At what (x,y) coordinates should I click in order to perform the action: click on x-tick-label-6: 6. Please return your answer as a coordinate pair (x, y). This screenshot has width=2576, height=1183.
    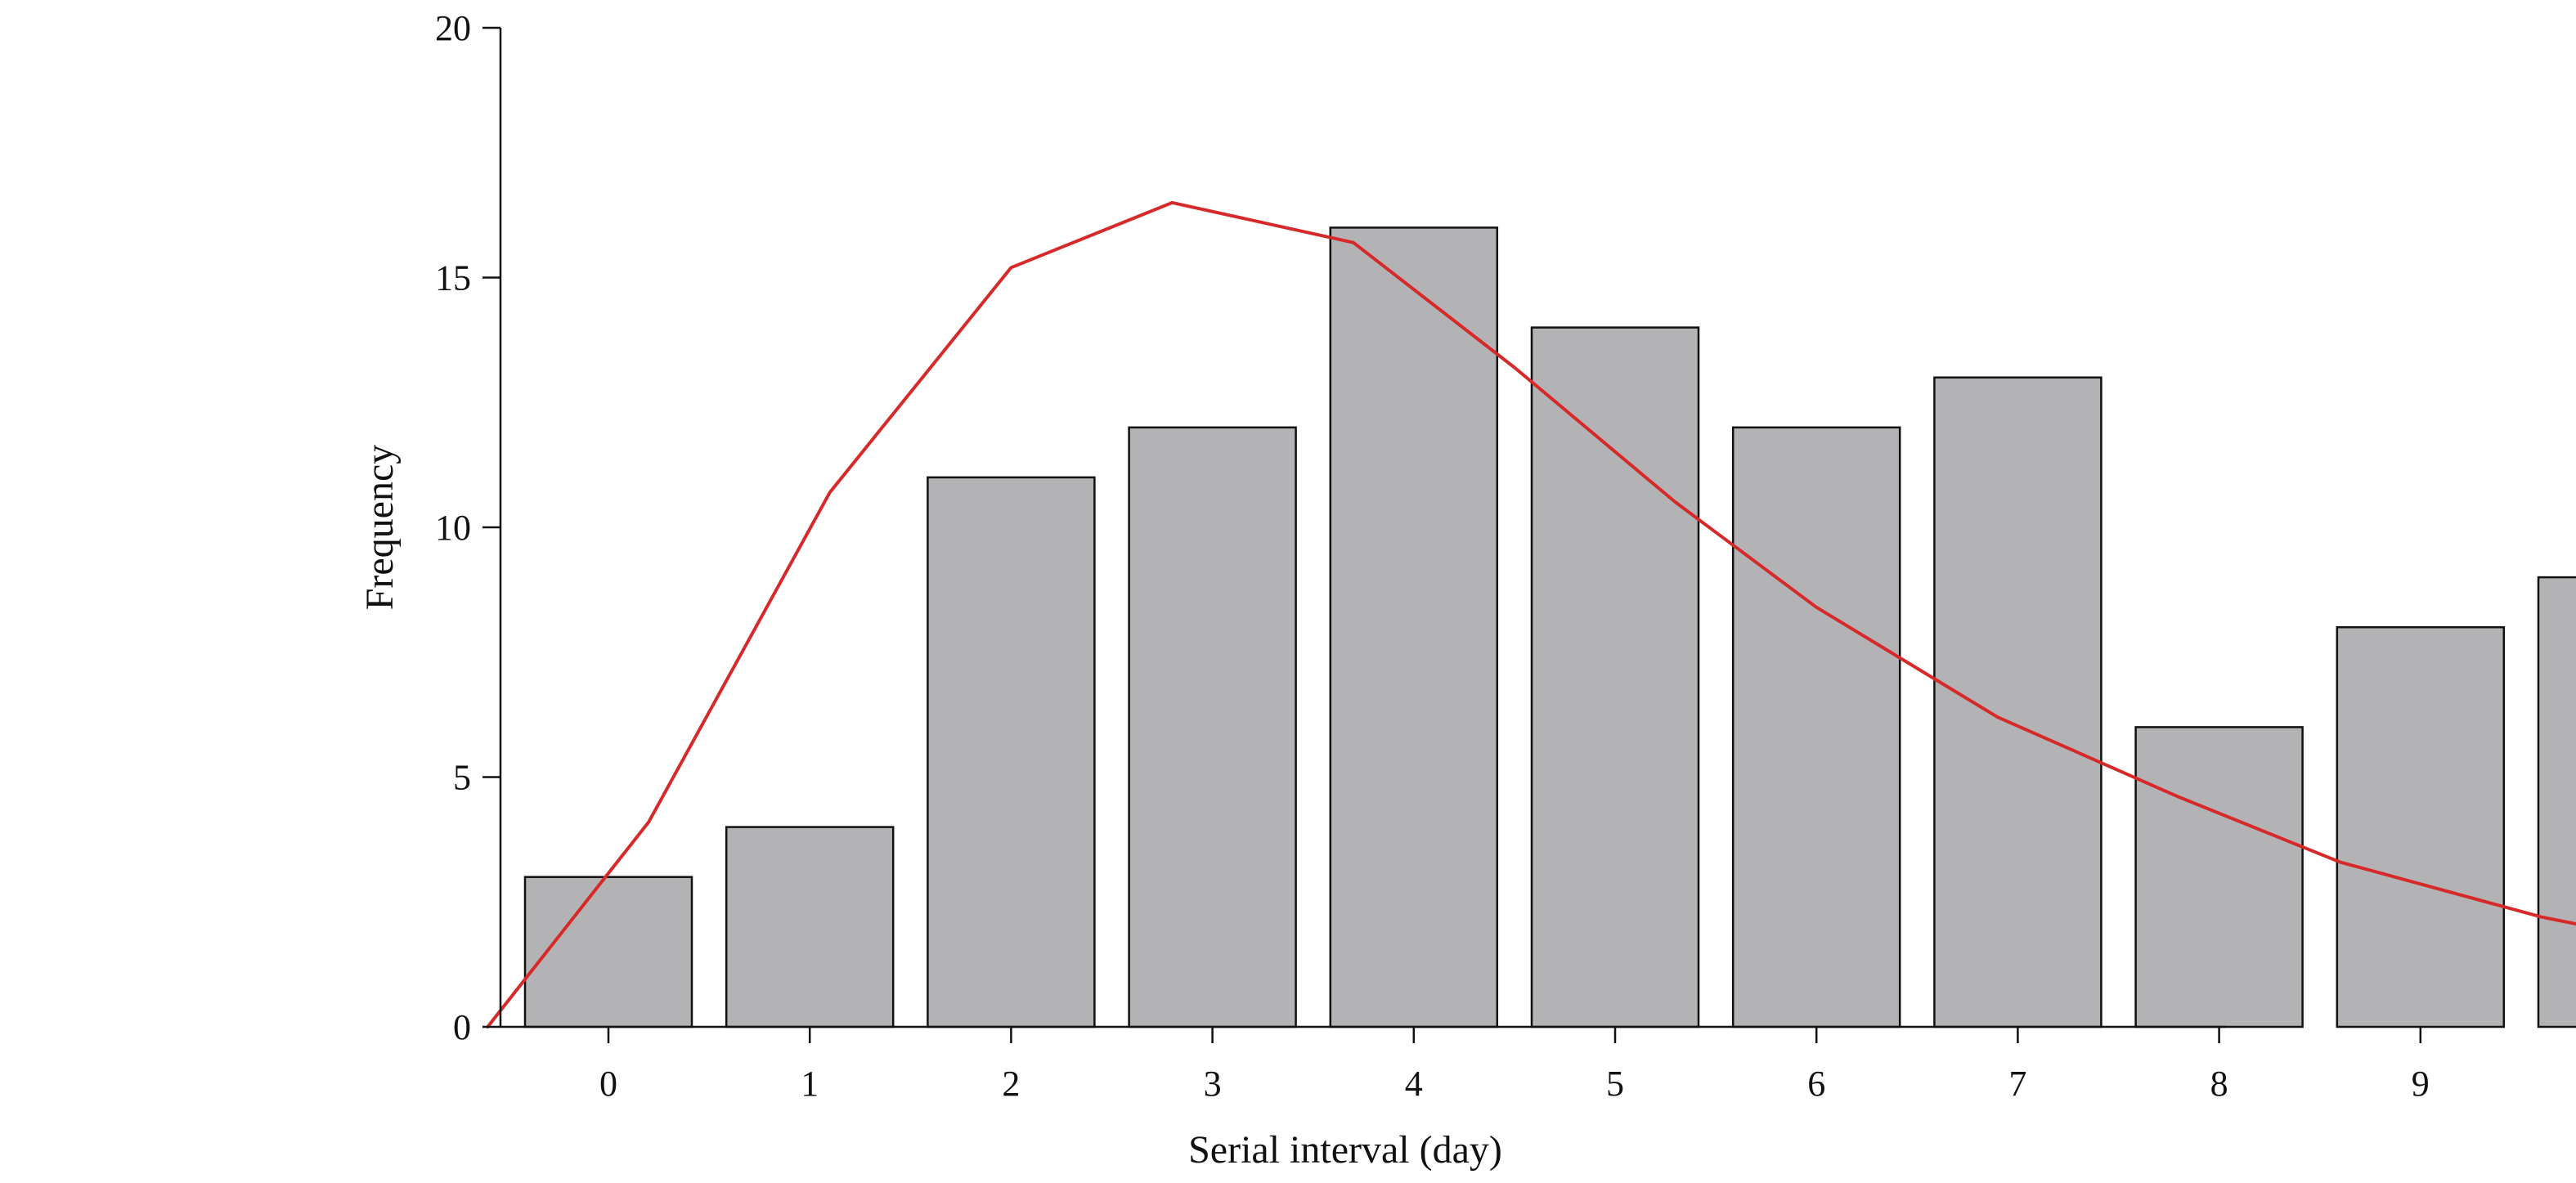
    Looking at the image, I should click on (1816, 1084).